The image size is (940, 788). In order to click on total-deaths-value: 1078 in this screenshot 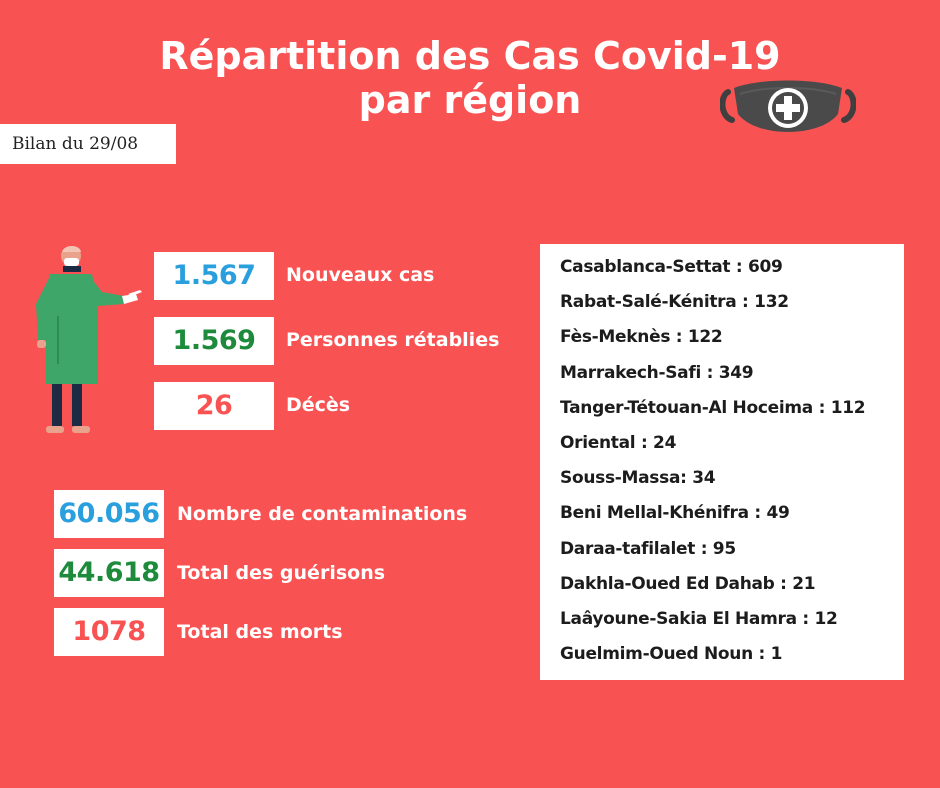, I will do `click(109, 632)`.